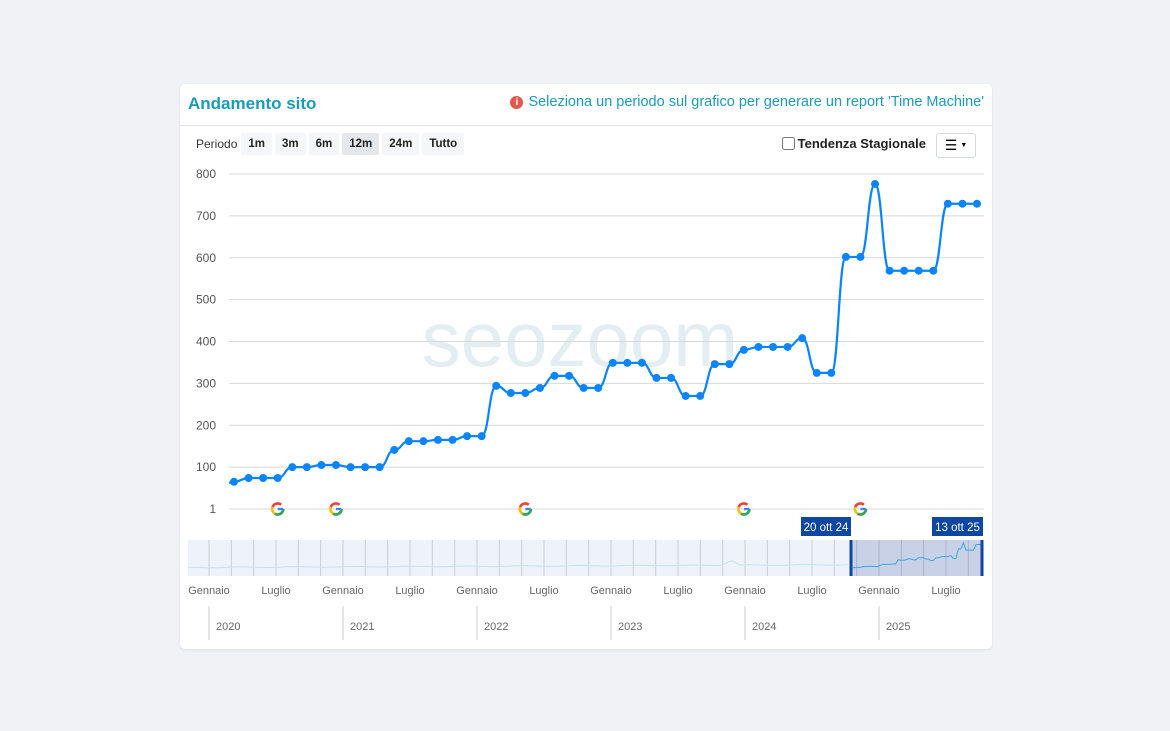 The width and height of the screenshot is (1170, 731). Describe the element at coordinates (212, 509) in the screenshot. I see `y-tick-label: 1` at that location.